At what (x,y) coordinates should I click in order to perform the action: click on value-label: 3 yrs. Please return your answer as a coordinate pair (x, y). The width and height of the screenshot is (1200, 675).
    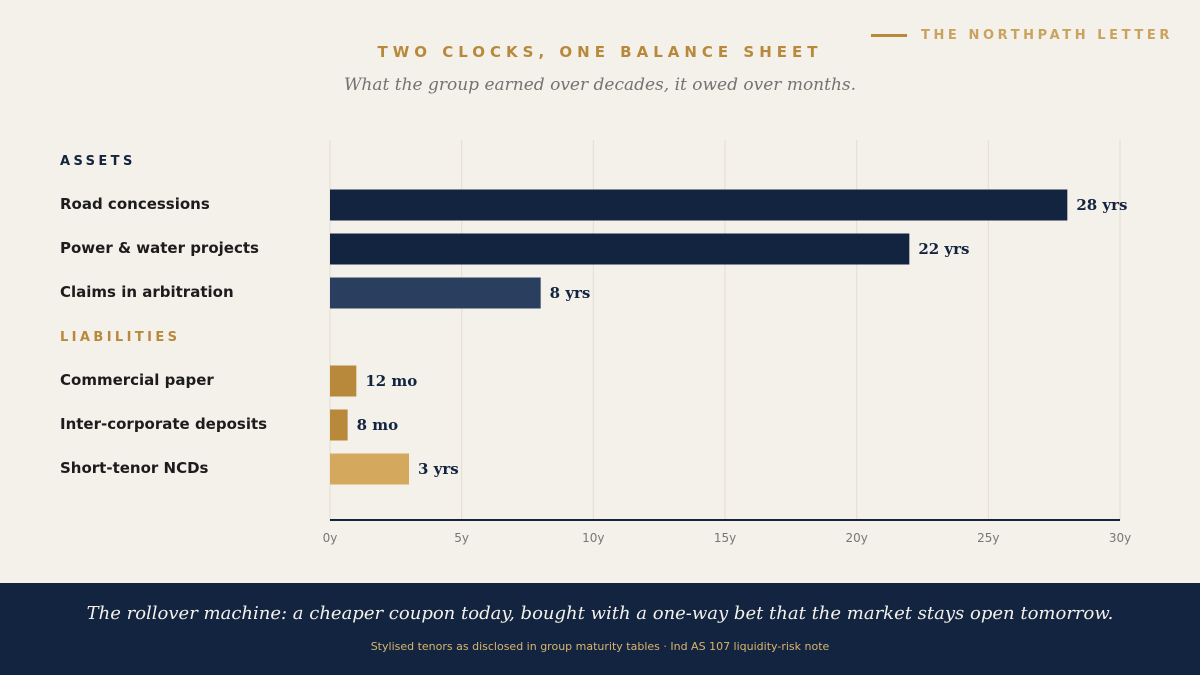
    Looking at the image, I should click on (438, 469).